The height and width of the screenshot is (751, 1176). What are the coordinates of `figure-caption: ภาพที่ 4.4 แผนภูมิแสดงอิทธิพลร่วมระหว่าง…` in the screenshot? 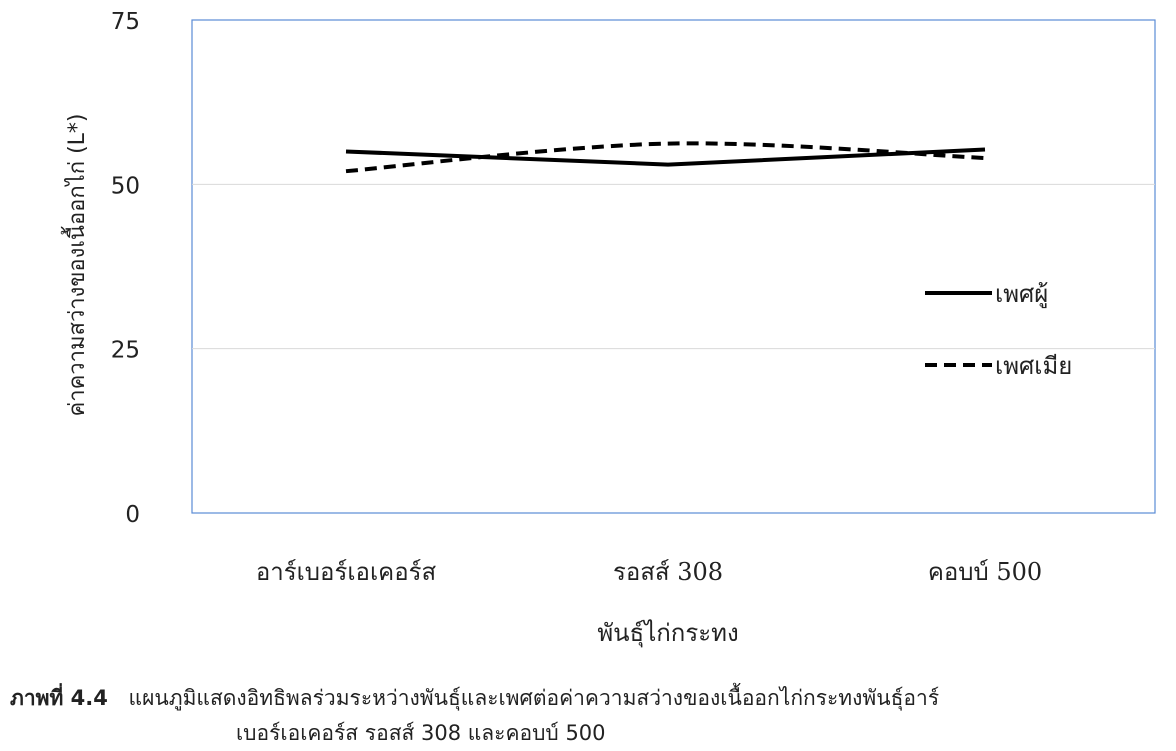 It's located at (469, 698).